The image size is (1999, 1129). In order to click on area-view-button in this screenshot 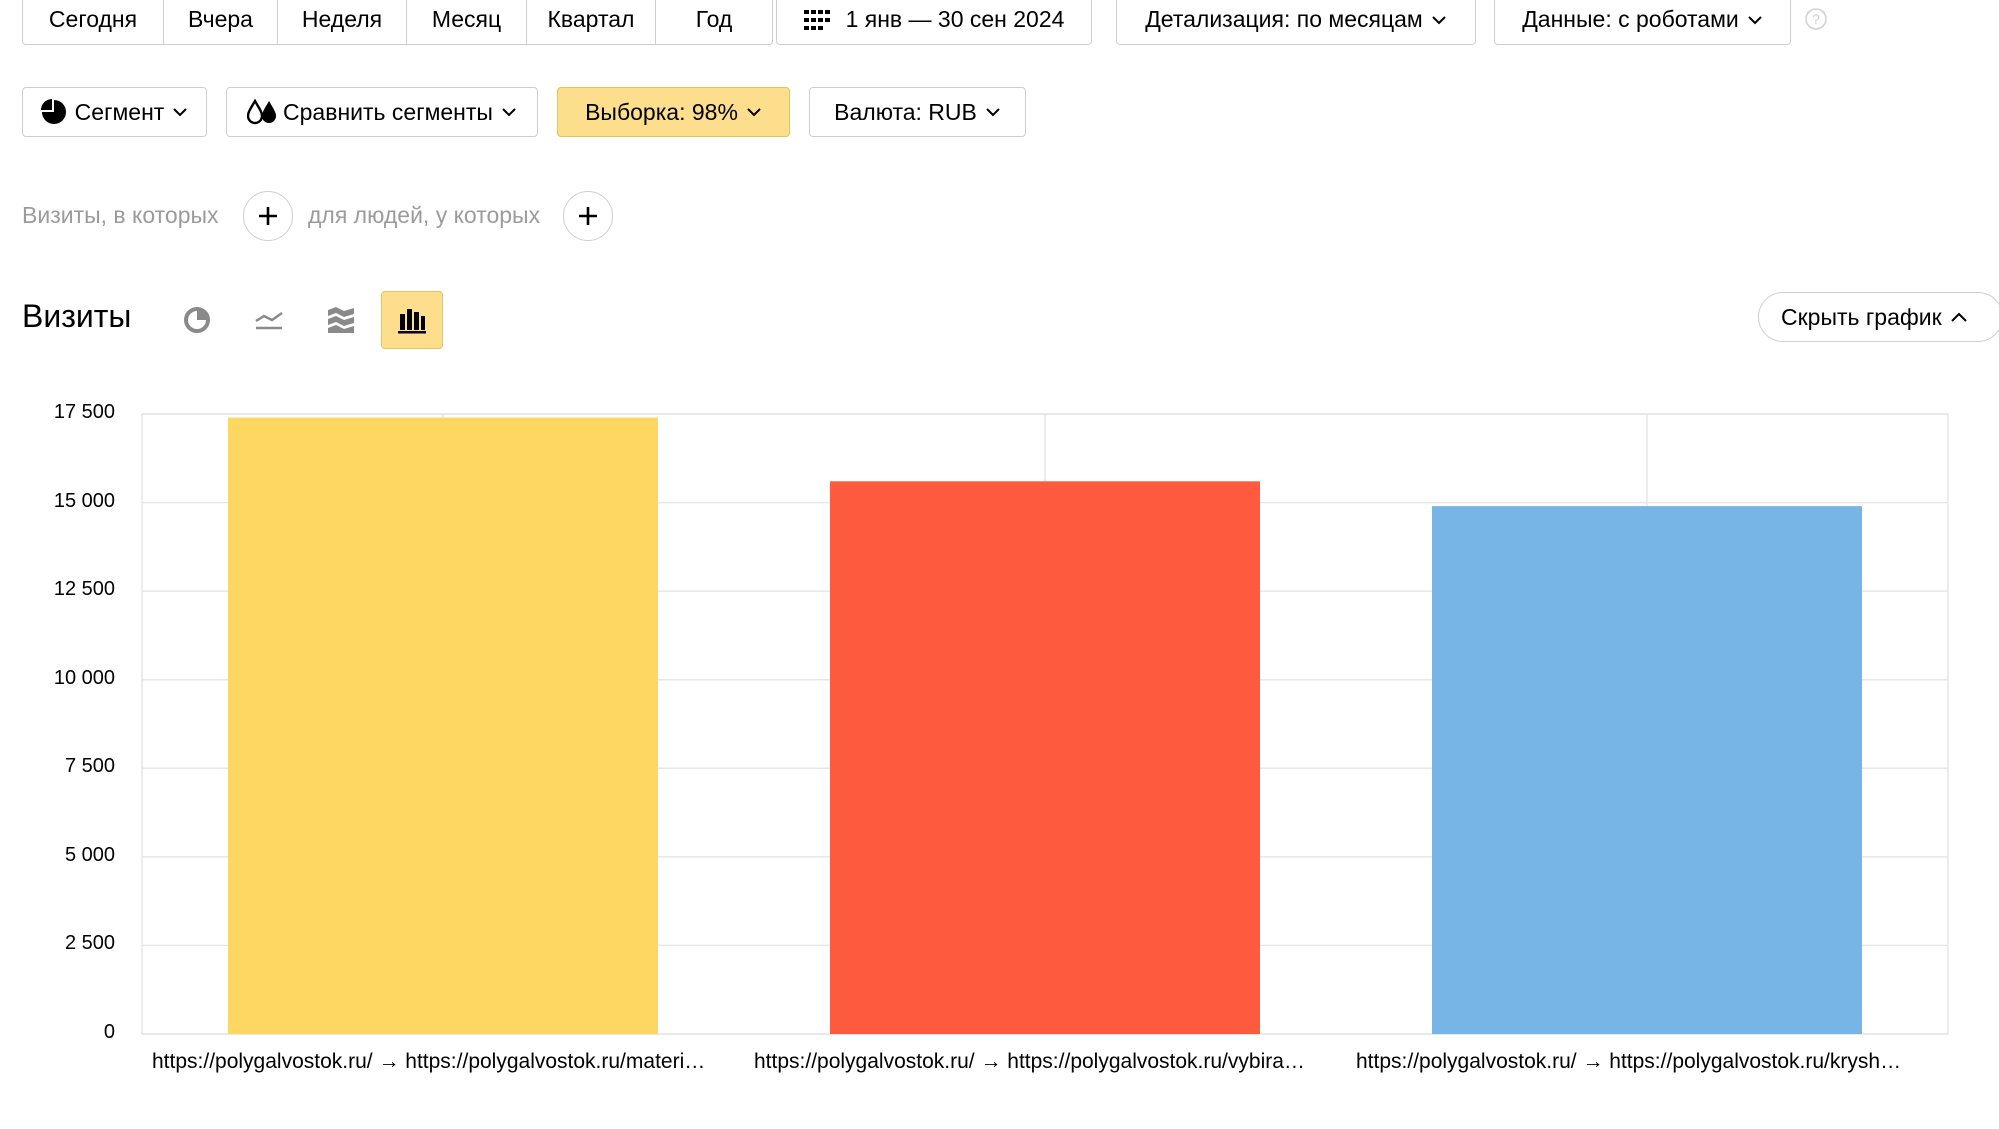, I will do `click(341, 320)`.